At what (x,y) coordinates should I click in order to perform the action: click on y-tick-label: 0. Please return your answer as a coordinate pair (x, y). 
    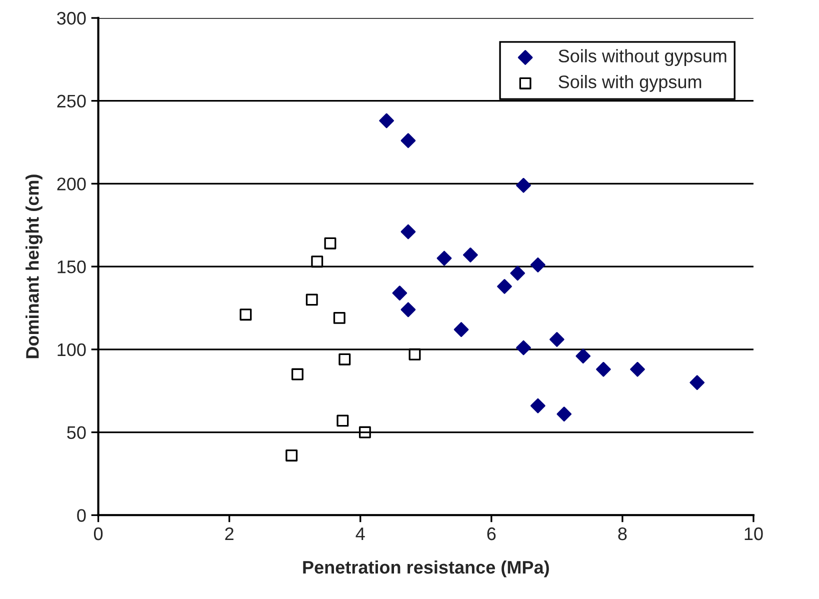
    Looking at the image, I should click on (81, 515).